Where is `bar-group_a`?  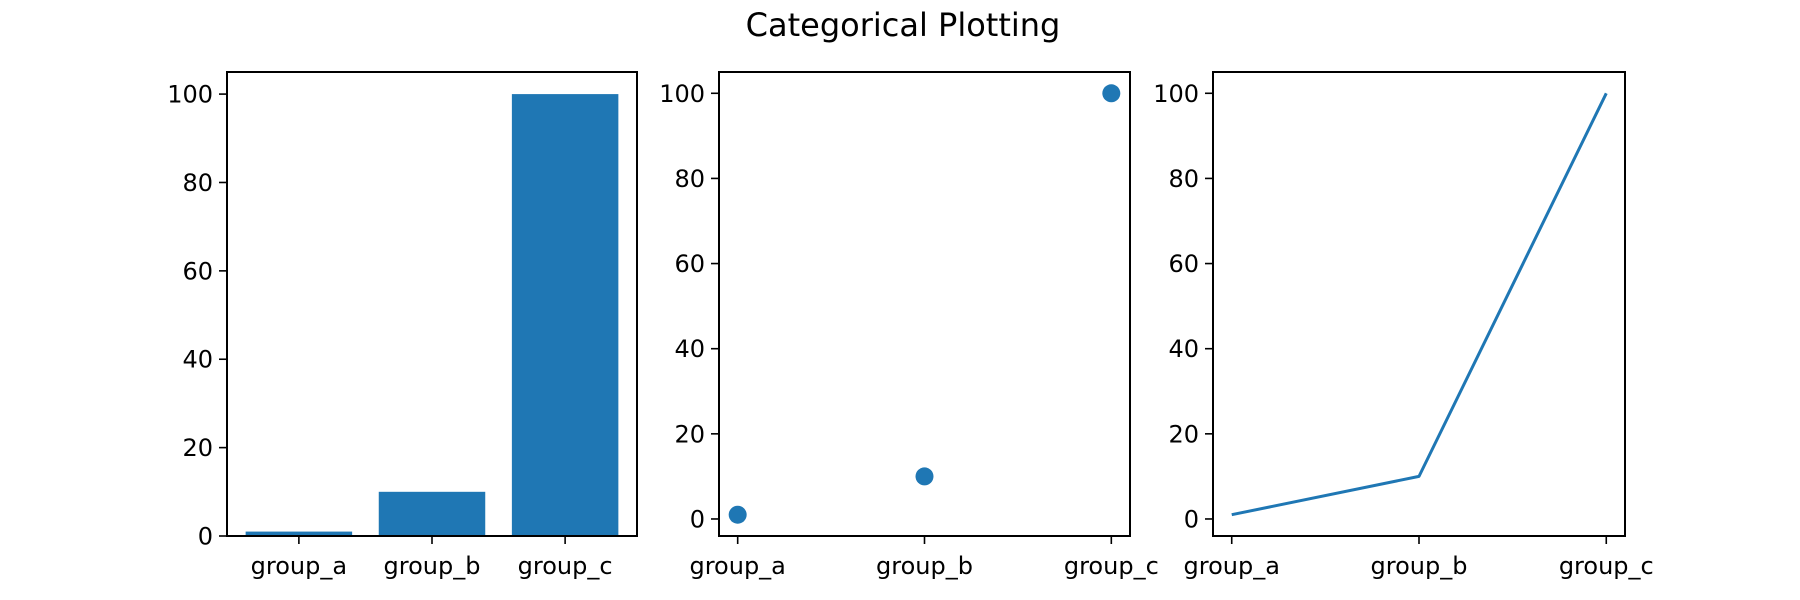
bar-group_a is located at coordinates (299, 533).